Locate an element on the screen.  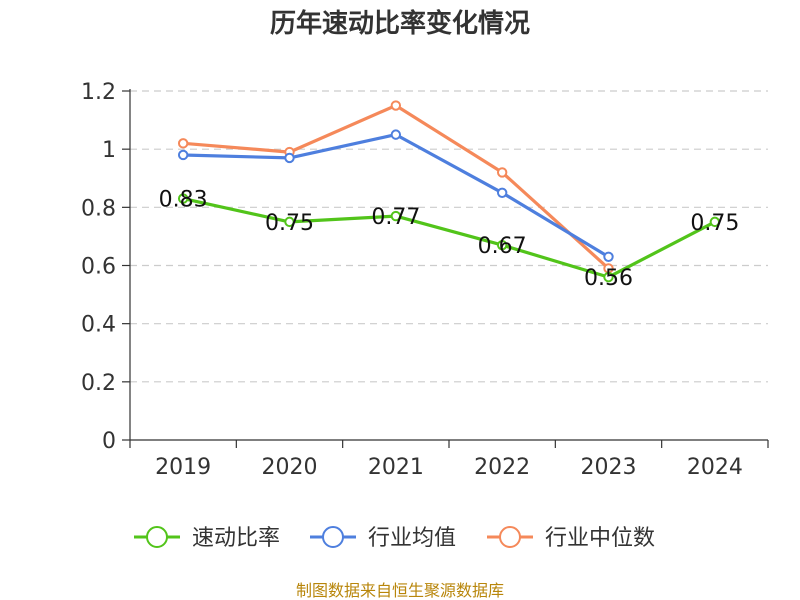
legend-item: 行业均值 is located at coordinates (383, 538).